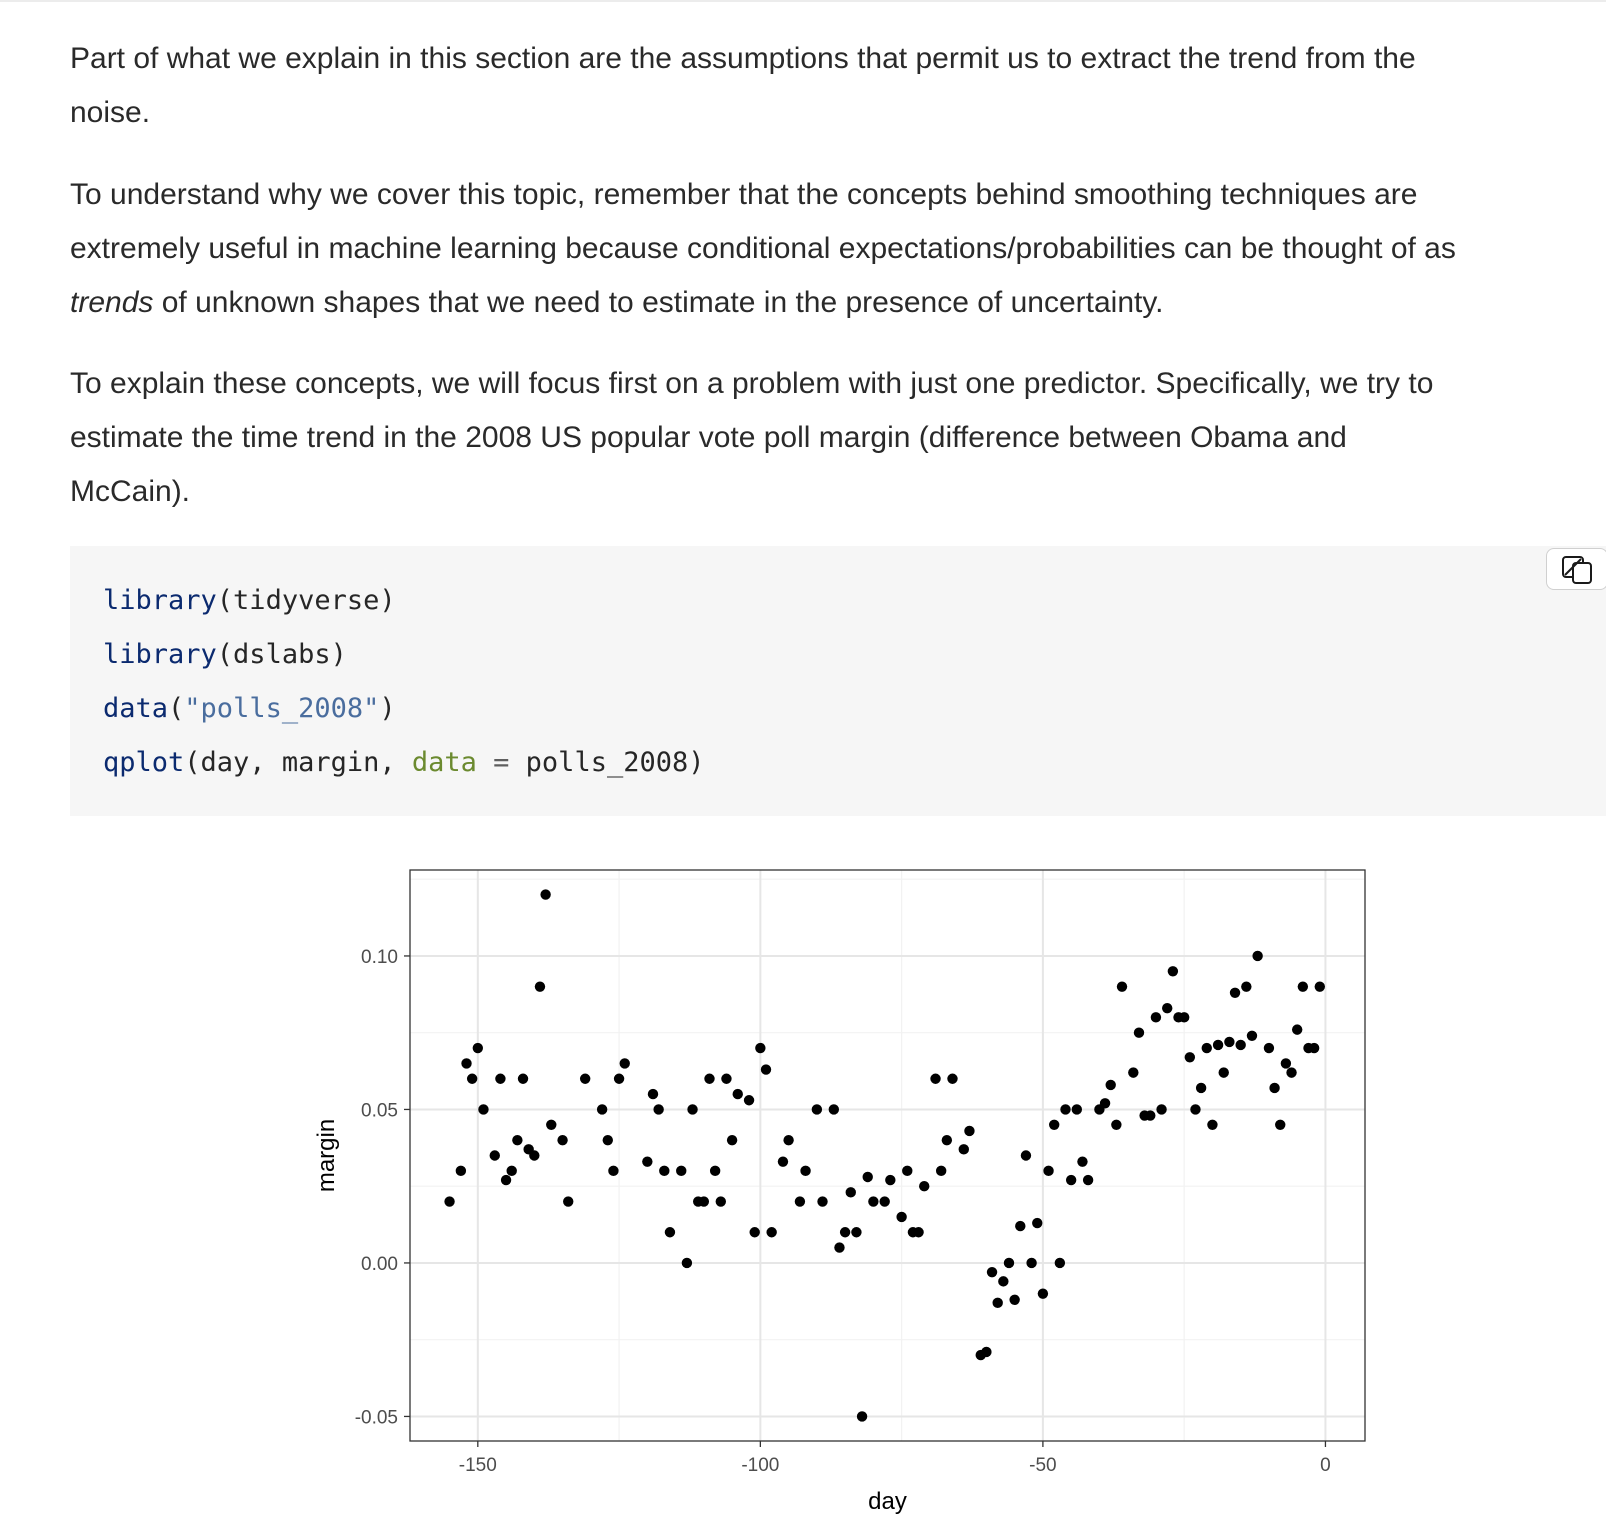 The height and width of the screenshot is (1526, 1606). What do you see at coordinates (803, 1) in the screenshot?
I see `top-divider` at bounding box center [803, 1].